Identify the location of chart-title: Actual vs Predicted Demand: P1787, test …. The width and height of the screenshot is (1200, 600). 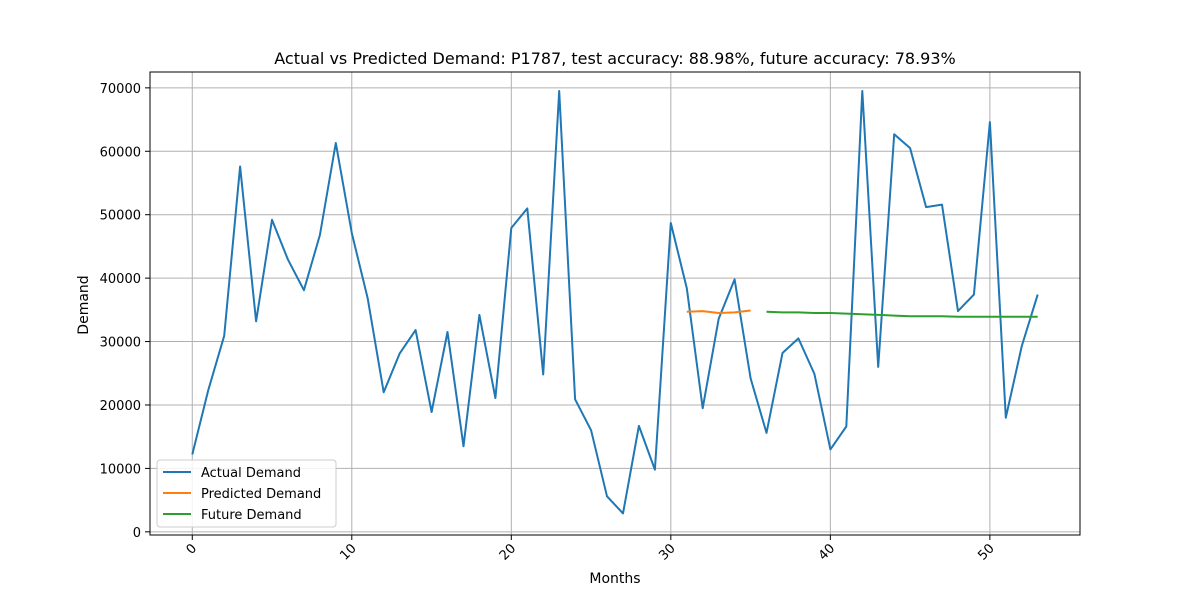
(615, 58).